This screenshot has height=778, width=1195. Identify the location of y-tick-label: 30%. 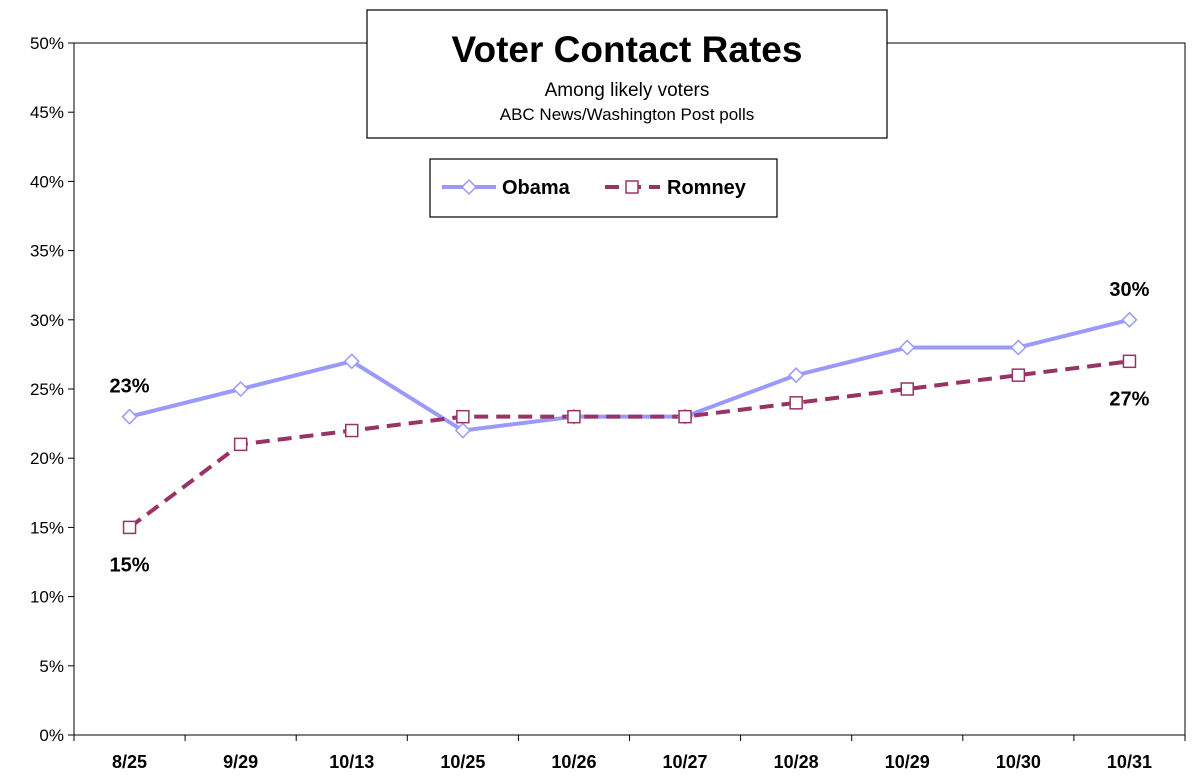
(47, 320).